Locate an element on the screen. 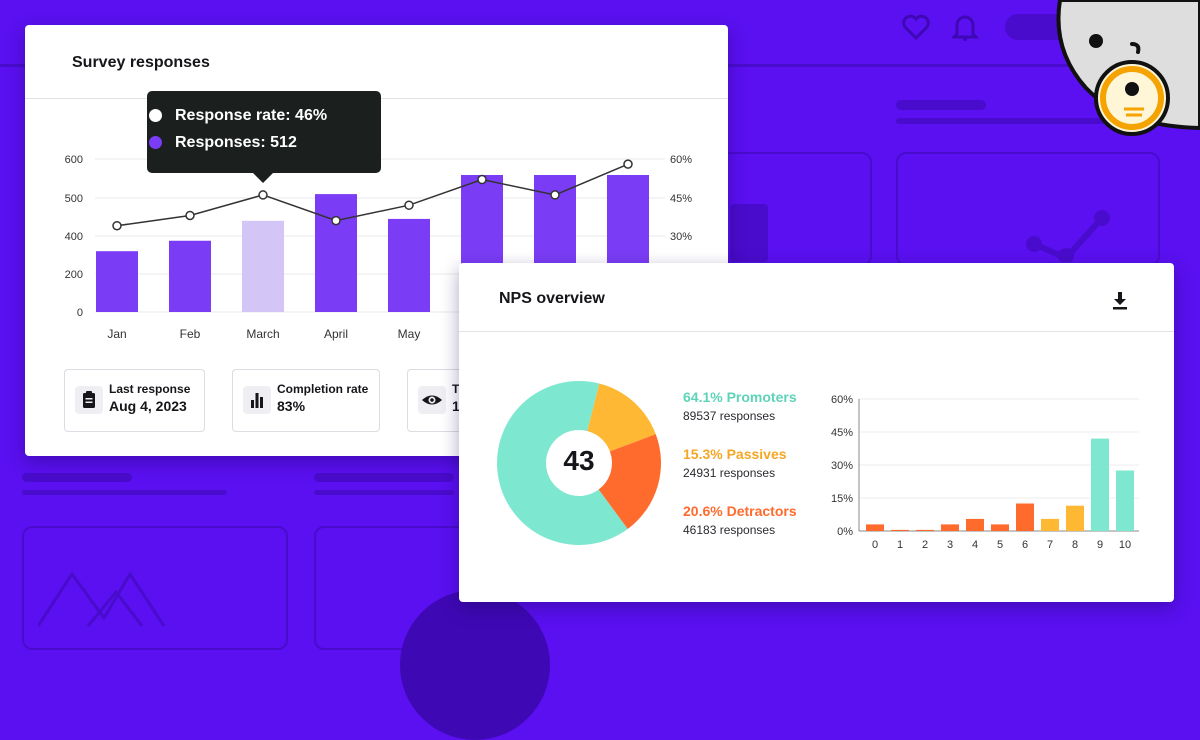 Image resolution: width=1200 pixels, height=740 pixels. y2-tick-label: 30% is located at coordinates (681, 237).